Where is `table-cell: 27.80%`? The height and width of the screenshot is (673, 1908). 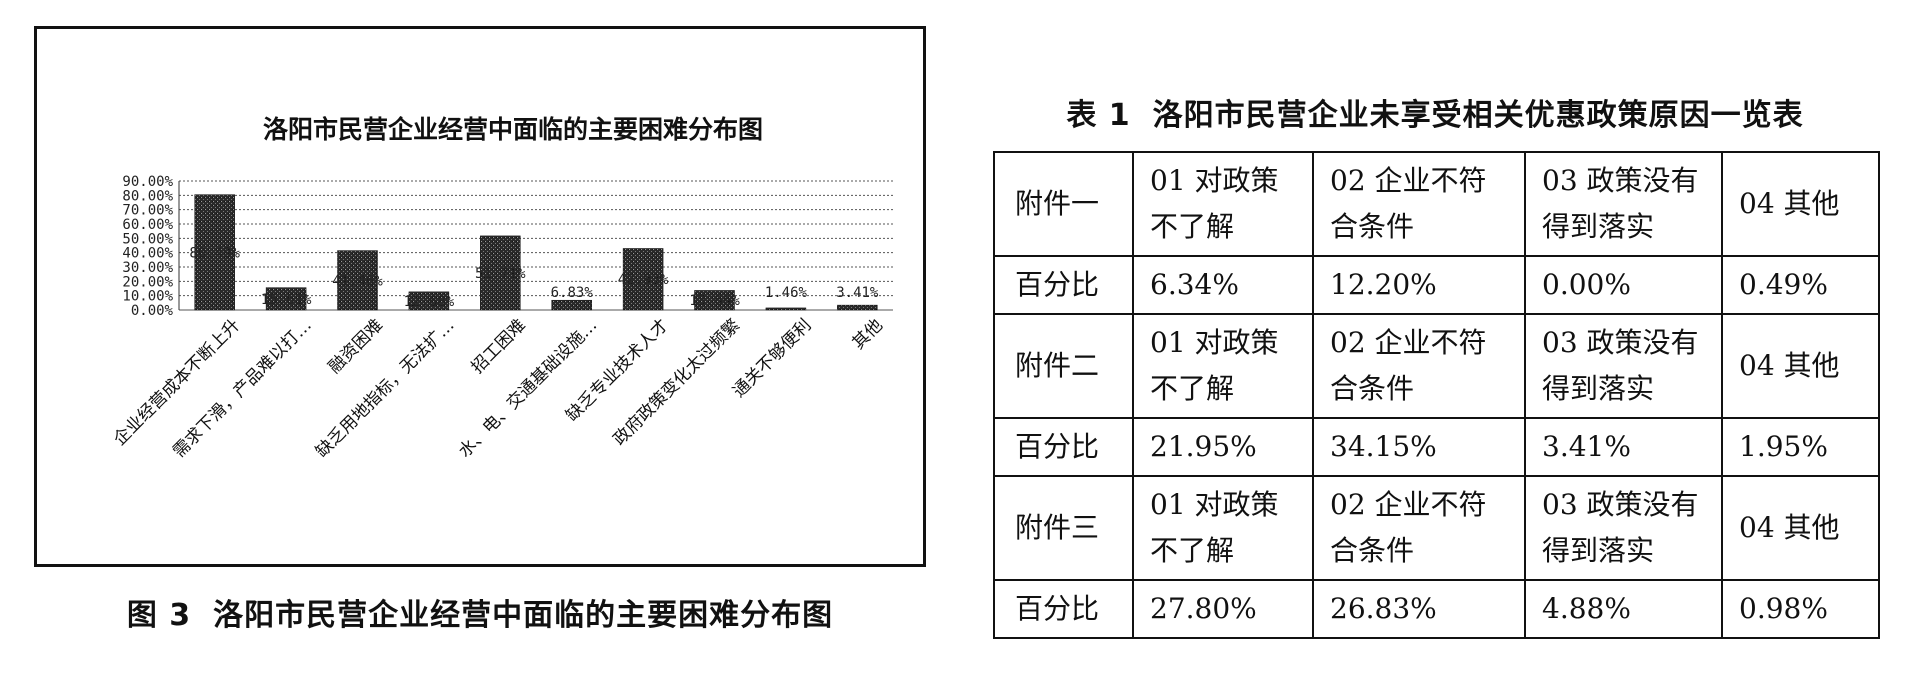 table-cell: 27.80% is located at coordinates (1223, 609).